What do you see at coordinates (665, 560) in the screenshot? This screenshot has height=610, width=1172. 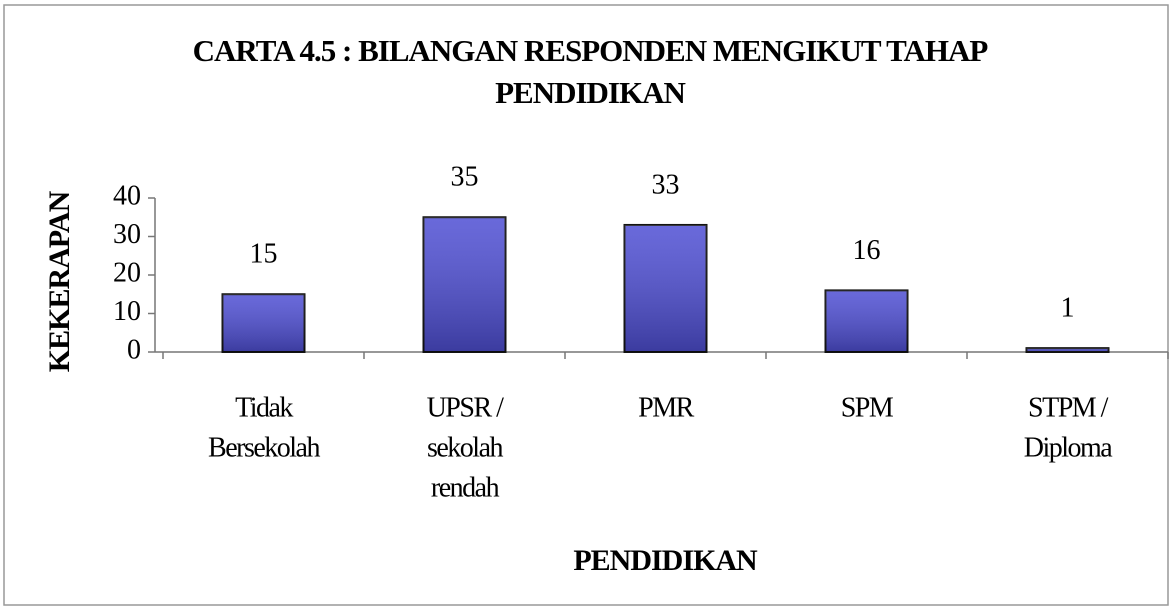 I see `x-axis-label: PENDIDIKAN` at bounding box center [665, 560].